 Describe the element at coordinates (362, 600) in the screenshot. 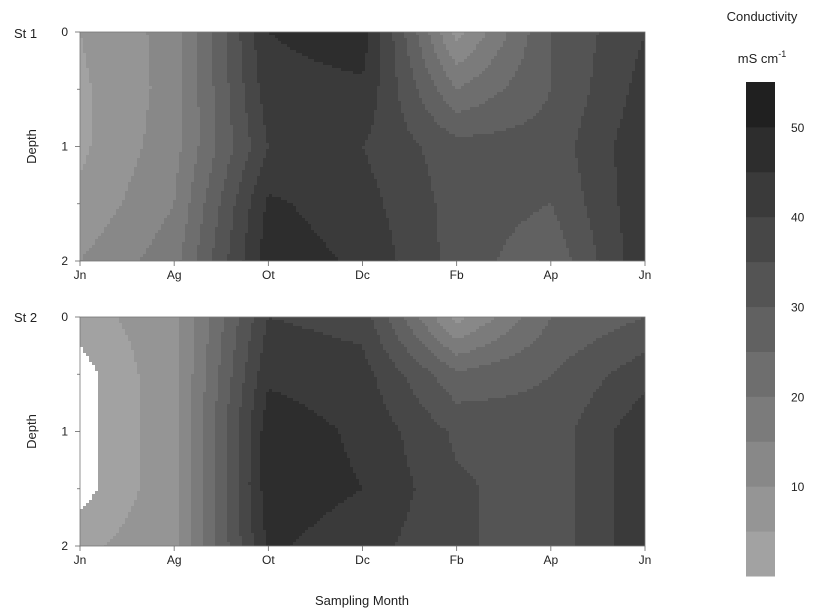

I see `x-axis-label: Sampling Month` at that location.